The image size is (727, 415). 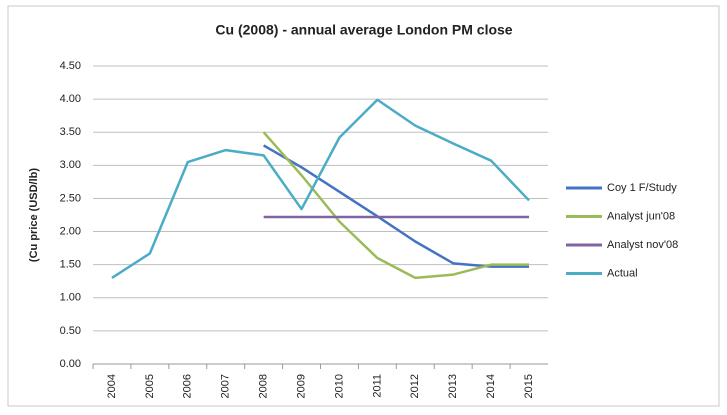 What do you see at coordinates (150, 386) in the screenshot?
I see `x-tick-label: 2005` at bounding box center [150, 386].